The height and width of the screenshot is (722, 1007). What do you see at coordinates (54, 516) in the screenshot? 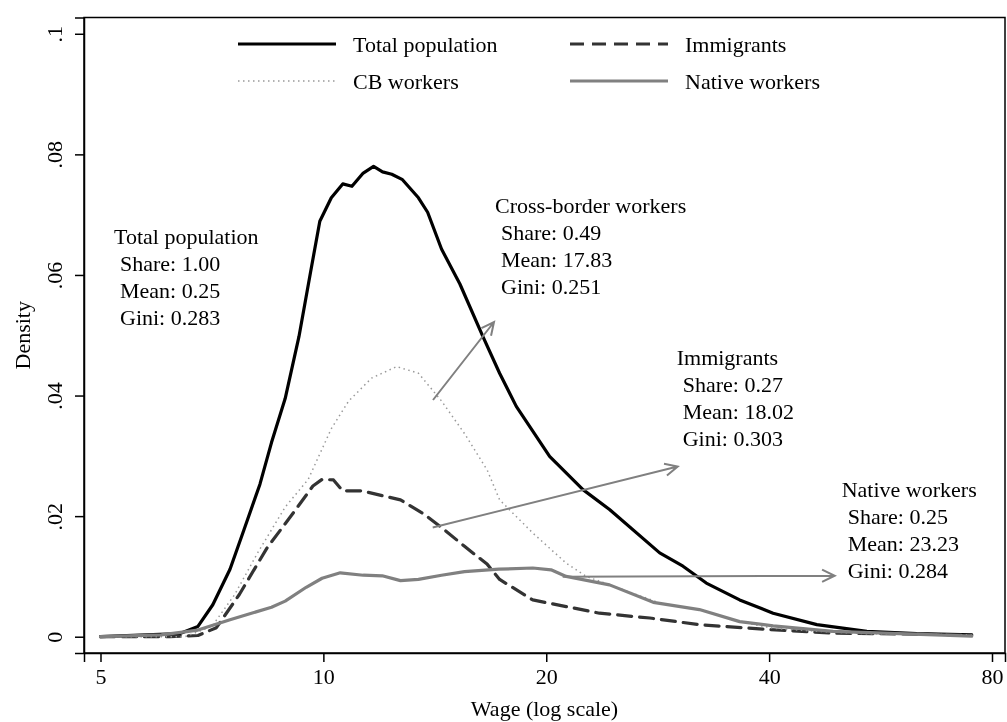
I see `y-tick-label: .02` at bounding box center [54, 516].